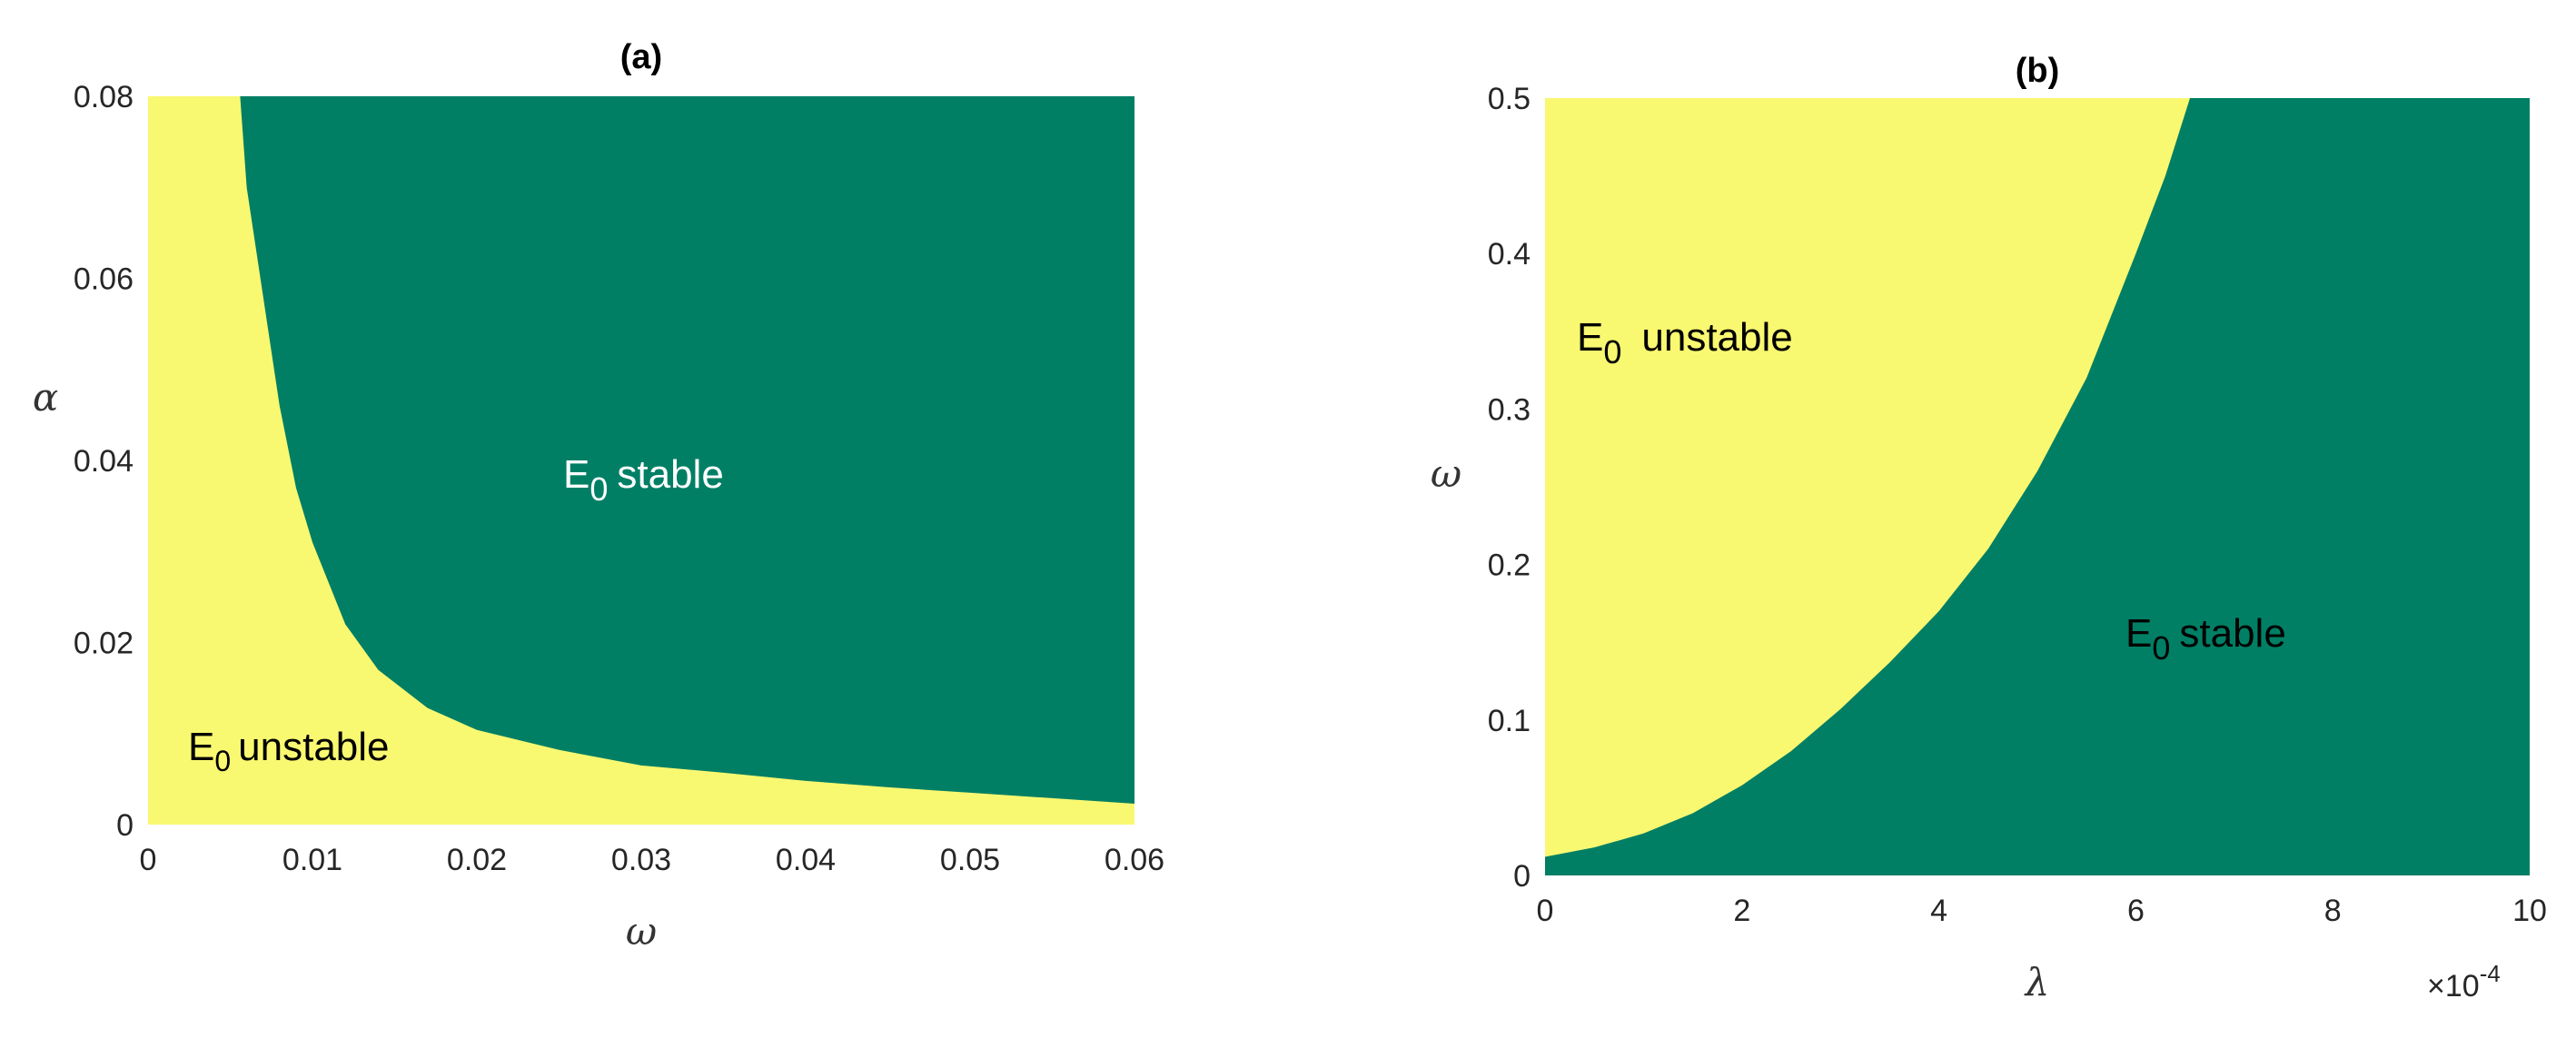 This screenshot has width=2576, height=1038. I want to click on panel-b-x-tick-label: 2, so click(1741, 911).